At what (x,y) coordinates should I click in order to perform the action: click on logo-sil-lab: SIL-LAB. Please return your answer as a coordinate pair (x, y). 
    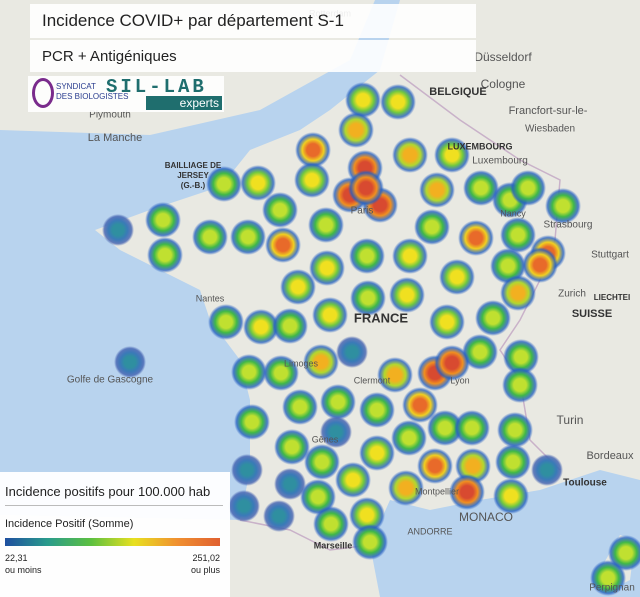
    Looking at the image, I should click on (156, 87).